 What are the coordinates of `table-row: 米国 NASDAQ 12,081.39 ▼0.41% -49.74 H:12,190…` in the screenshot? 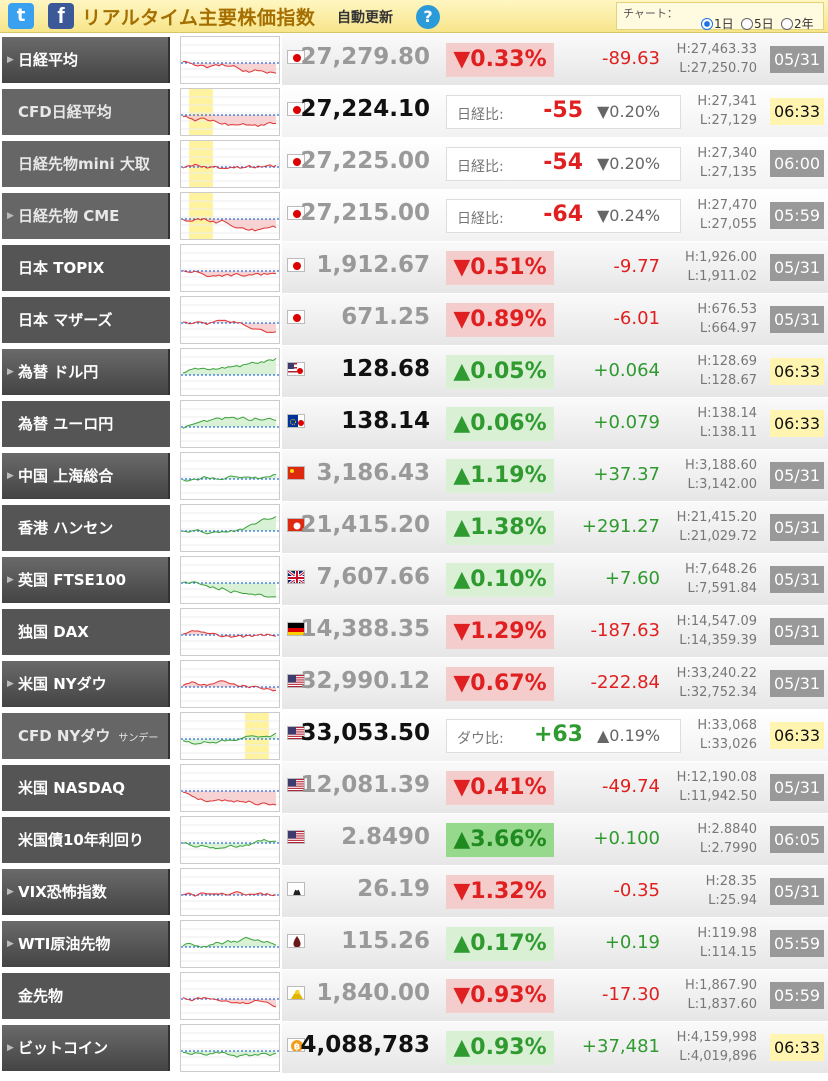 It's located at (414, 788).